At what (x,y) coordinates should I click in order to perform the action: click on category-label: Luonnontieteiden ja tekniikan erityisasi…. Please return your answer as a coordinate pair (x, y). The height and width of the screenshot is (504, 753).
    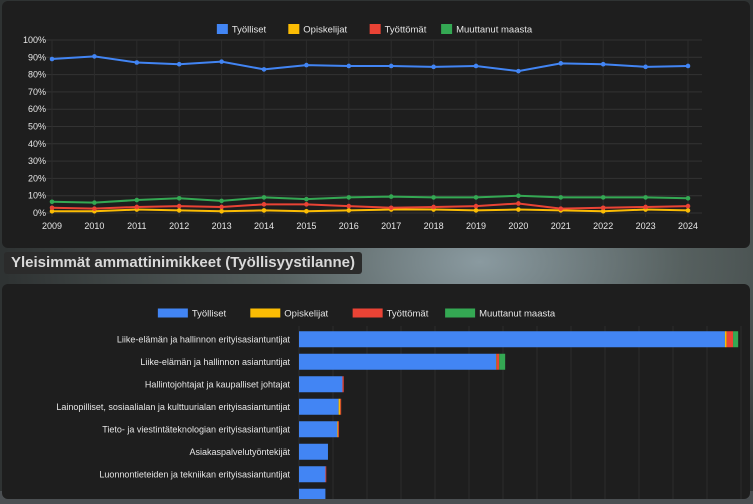
    Looking at the image, I should click on (194, 474).